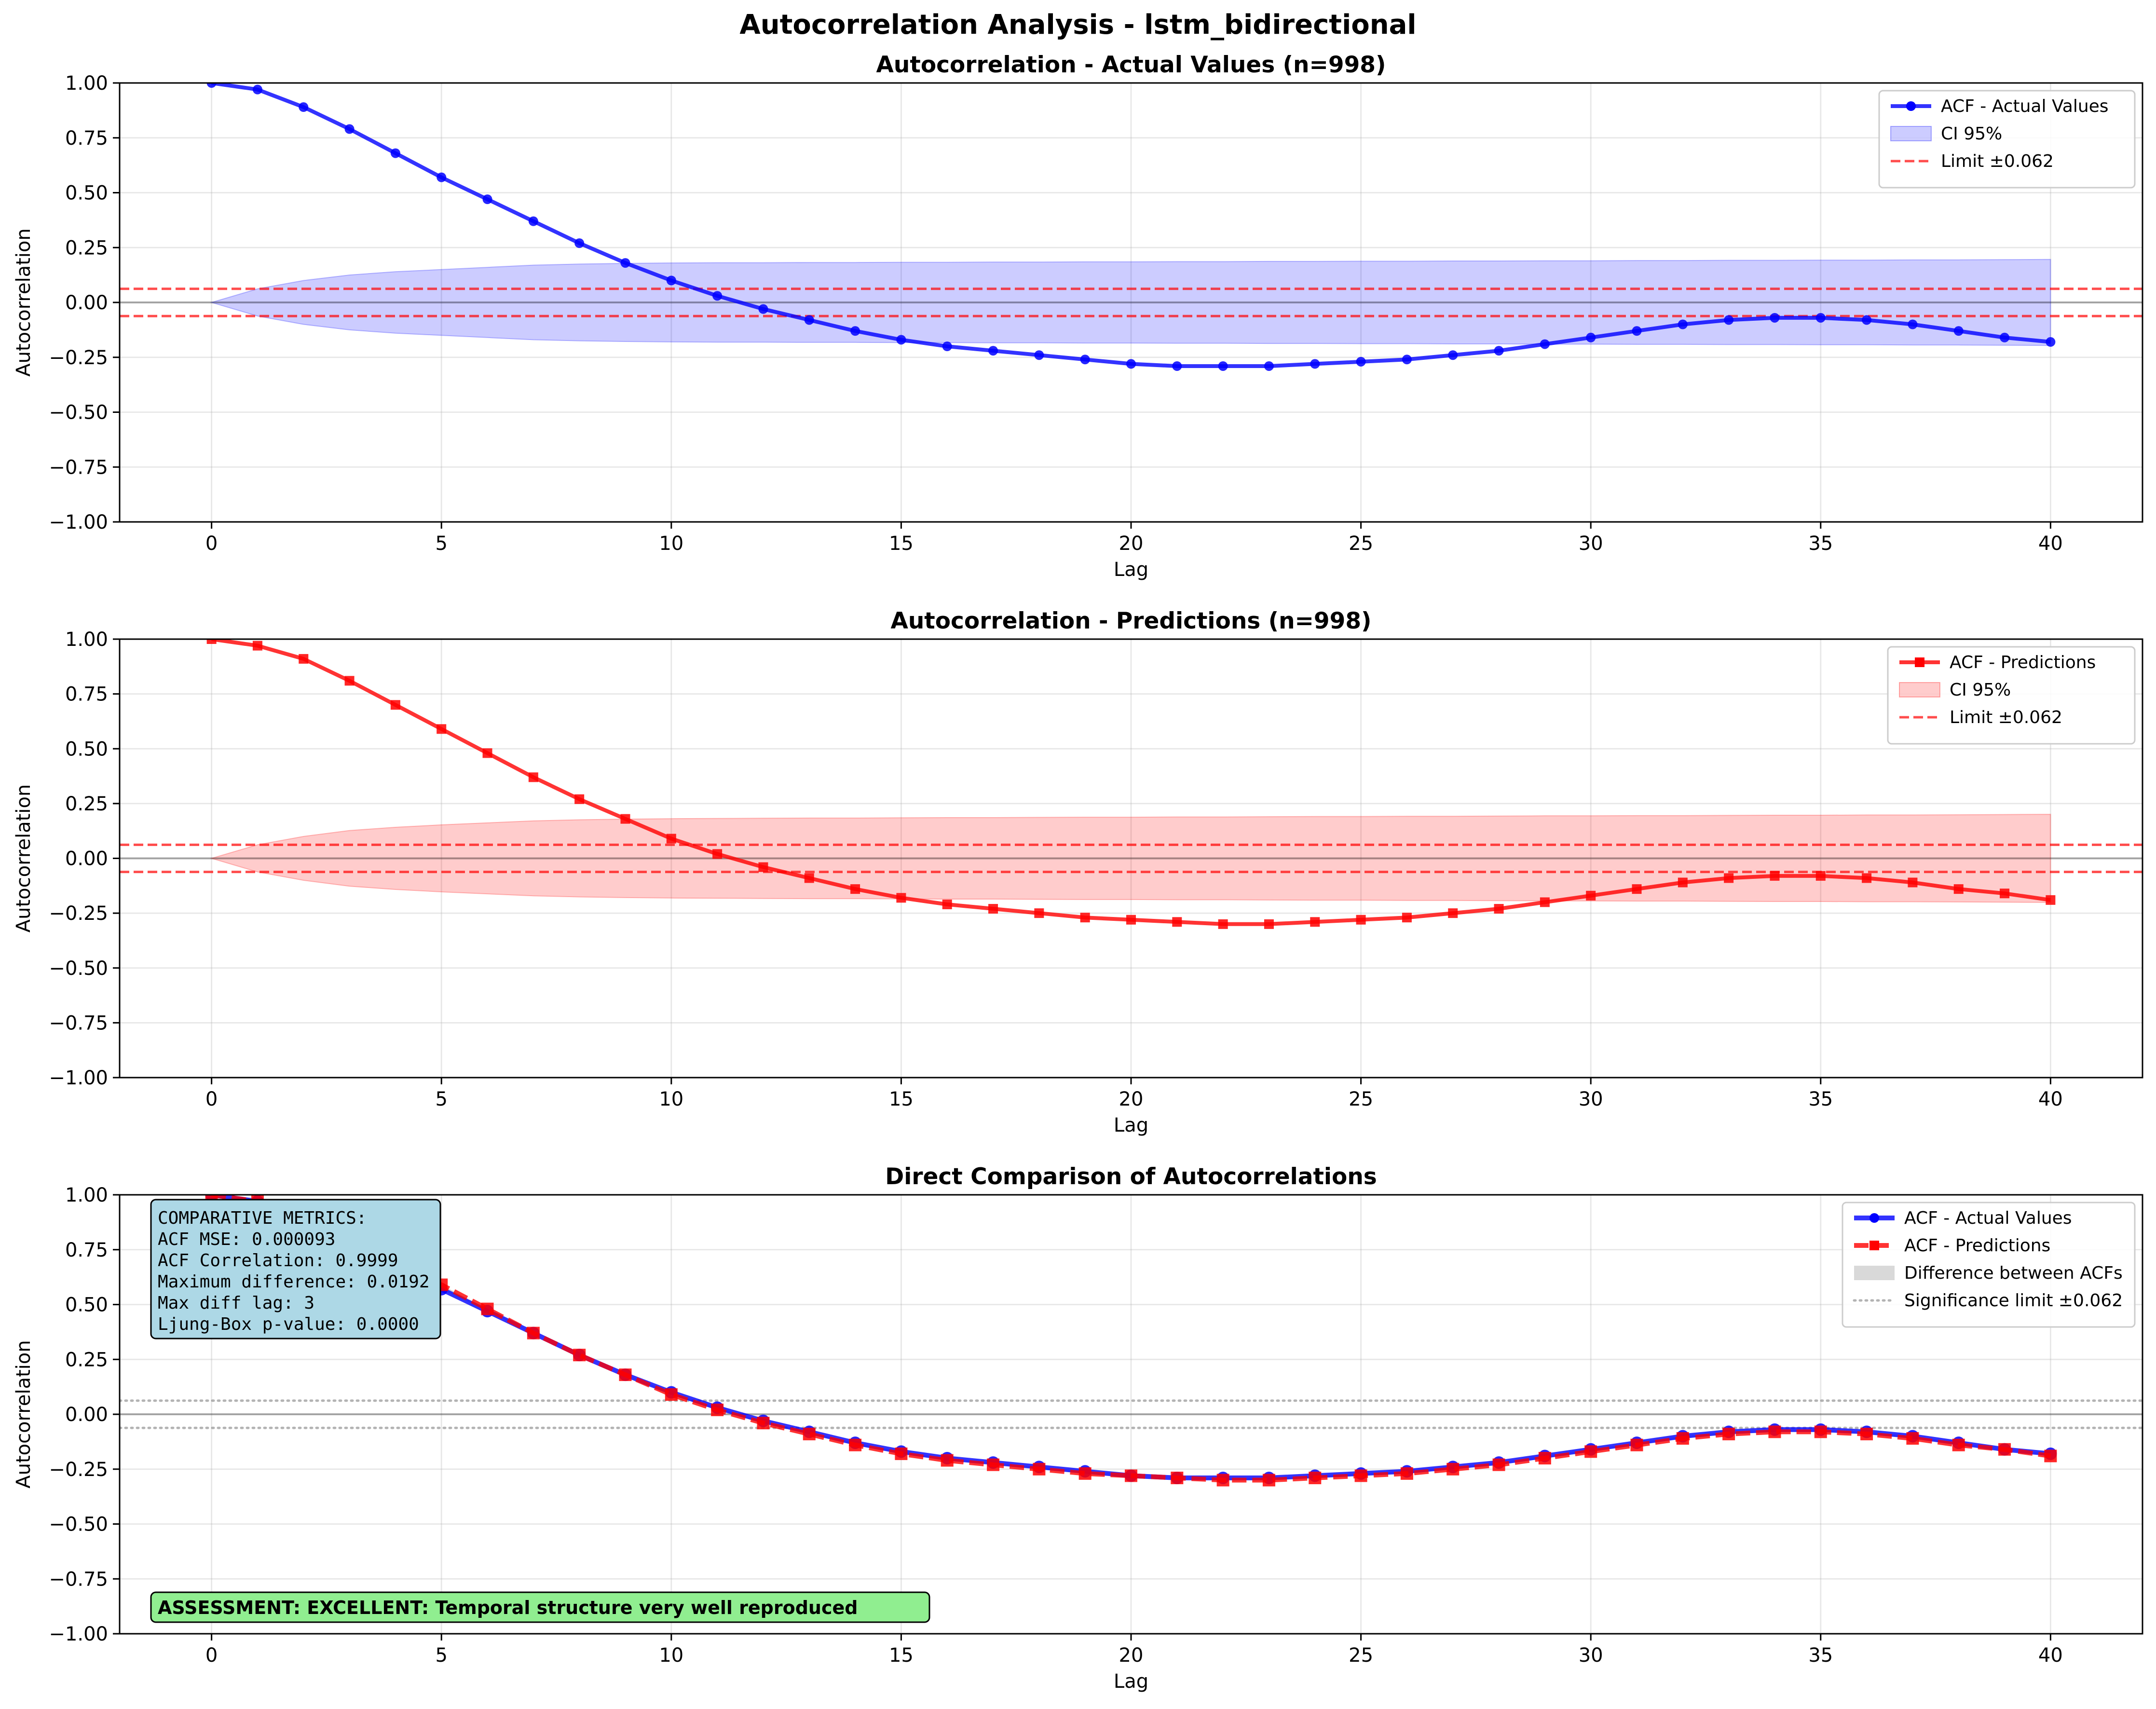  What do you see at coordinates (78, 413) in the screenshot?
I see `y-tick-label: −0.50` at bounding box center [78, 413].